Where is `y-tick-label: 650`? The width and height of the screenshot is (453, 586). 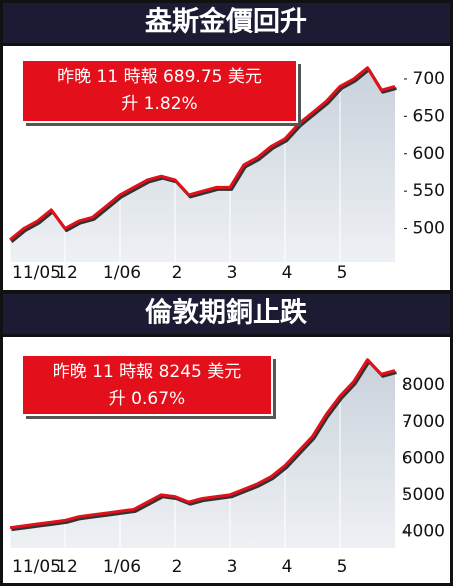 y-tick-label: 650 is located at coordinates (429, 116).